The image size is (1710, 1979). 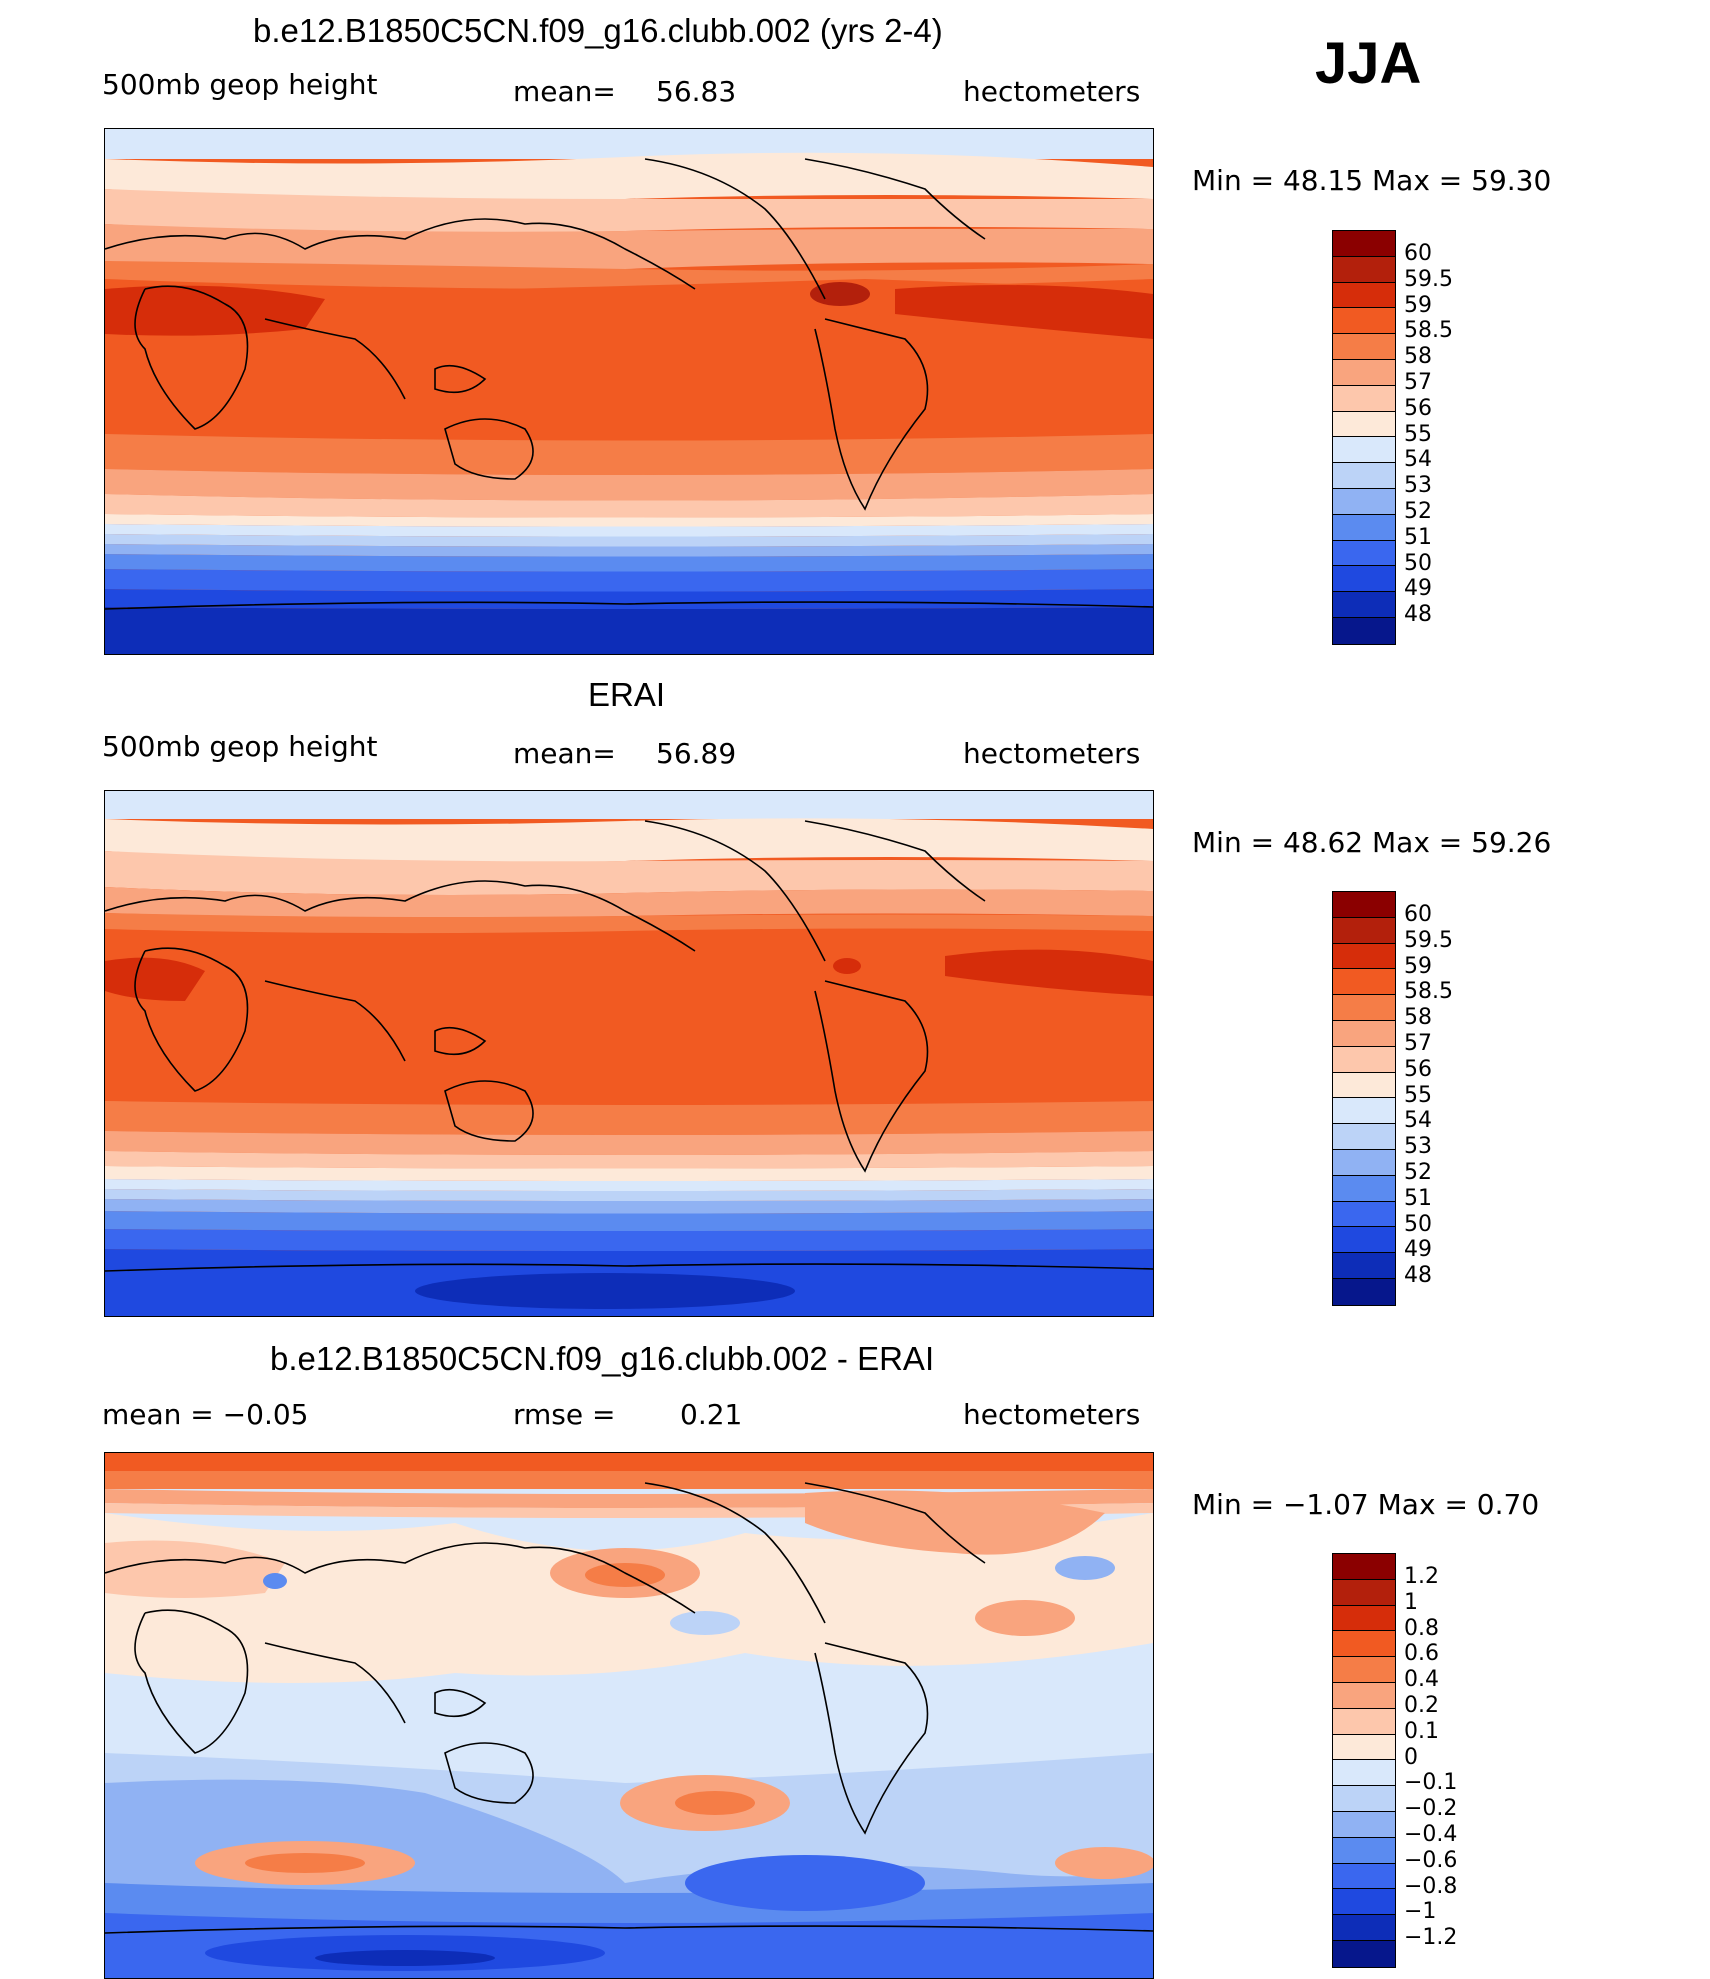 What do you see at coordinates (711, 1414) in the screenshot?
I see `panel-stat-value: 0.21` at bounding box center [711, 1414].